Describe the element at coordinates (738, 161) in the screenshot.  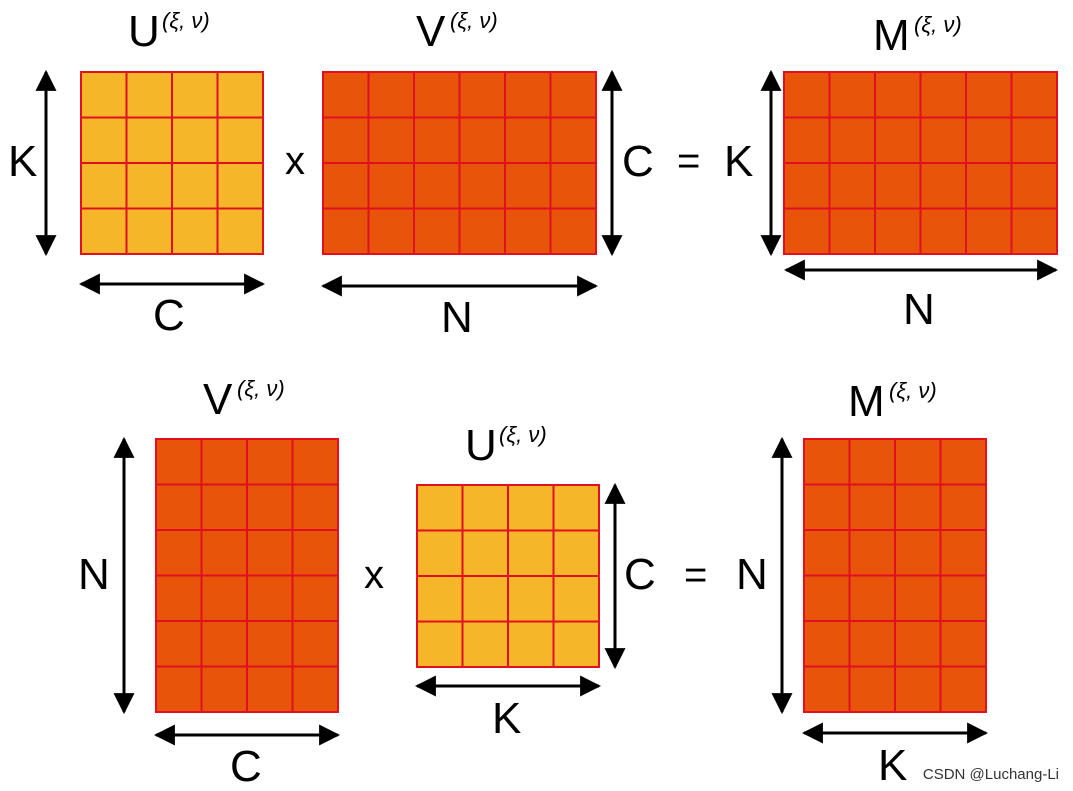
I see `matrix-m-top-side-label: K` at that location.